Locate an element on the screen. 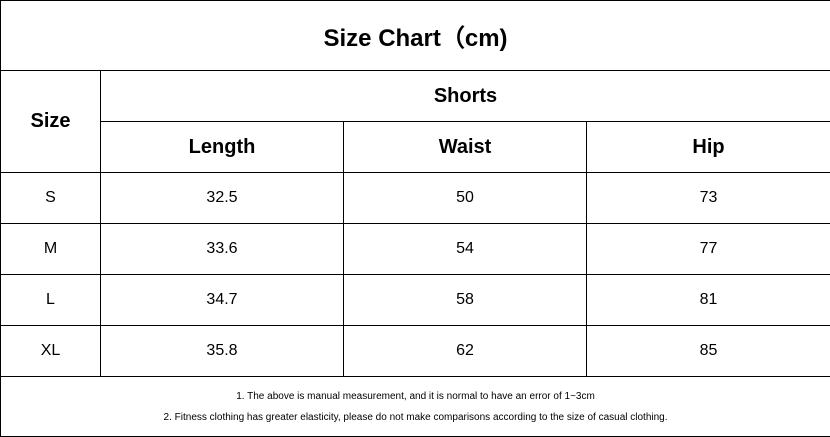 Image resolution: width=830 pixels, height=437 pixels. size-cell: S is located at coordinates (50, 198).